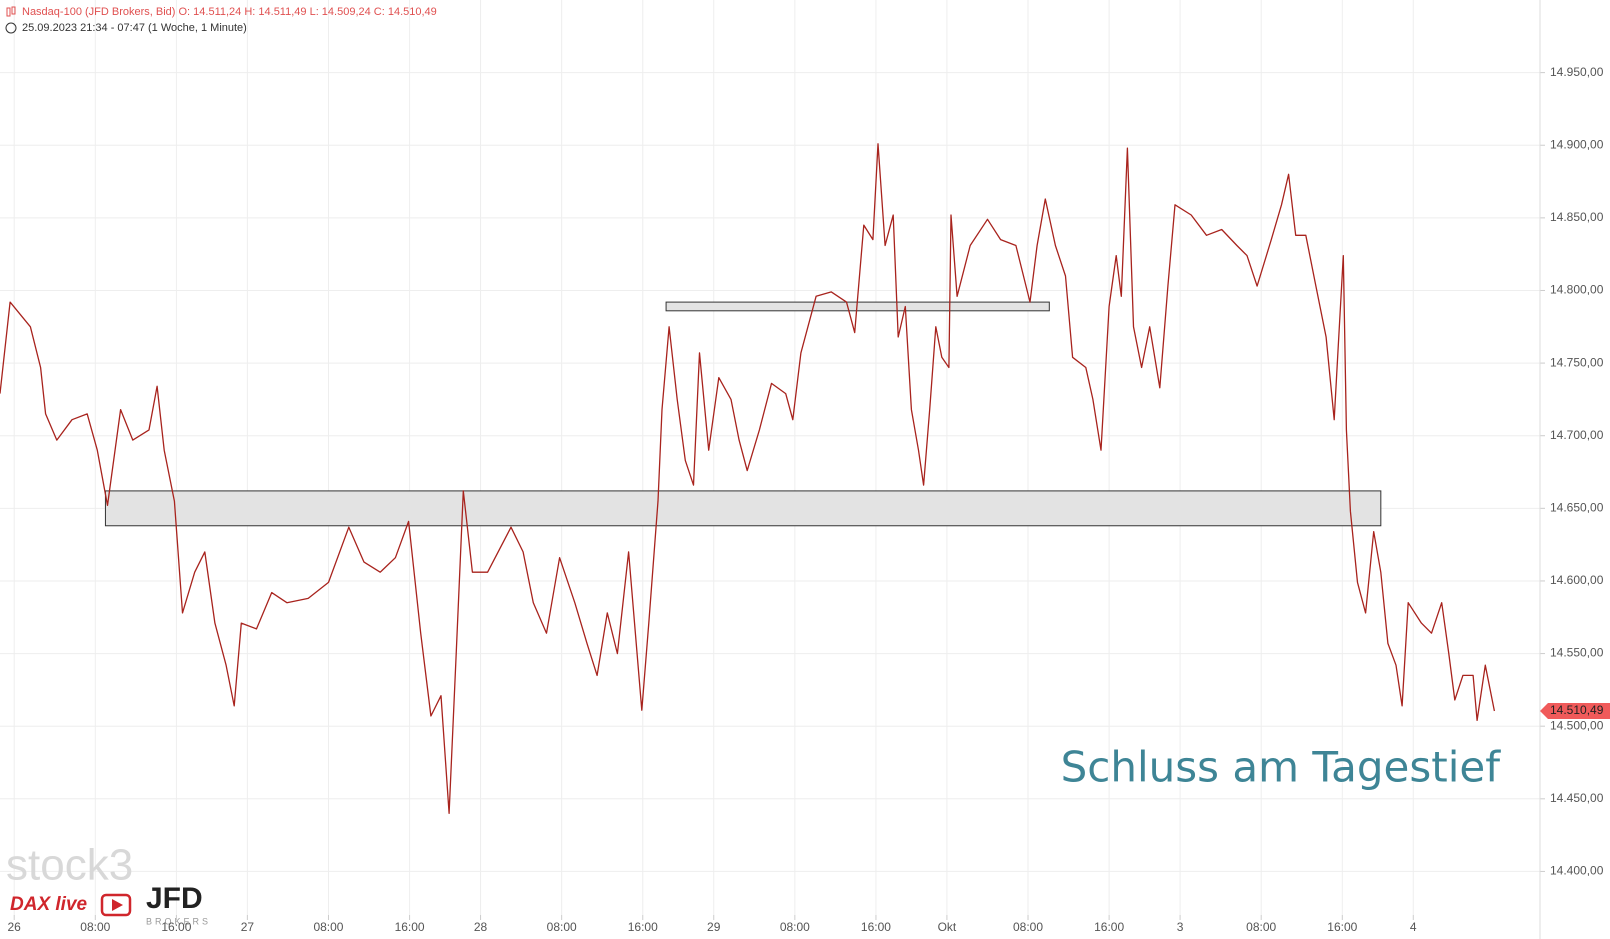 The width and height of the screenshot is (1610, 939). Describe the element at coordinates (69, 865) in the screenshot. I see `logo-stock3: stock3` at that location.